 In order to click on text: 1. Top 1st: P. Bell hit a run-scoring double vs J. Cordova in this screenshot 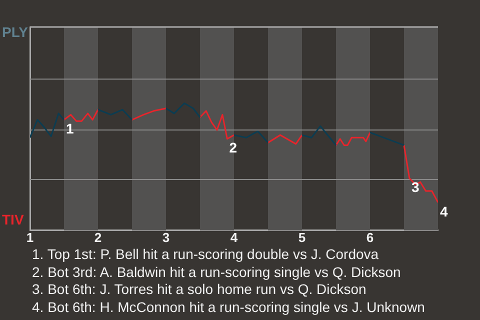, I will do `click(206, 255)`.